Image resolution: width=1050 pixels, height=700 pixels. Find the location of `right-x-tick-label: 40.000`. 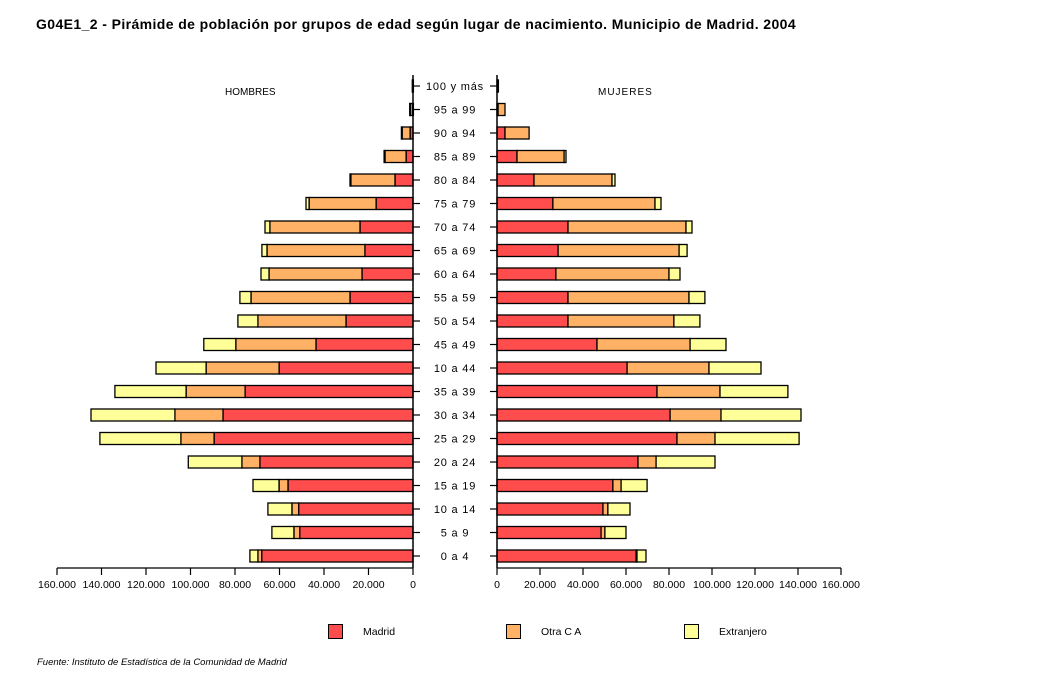

right-x-tick-label: 40.000 is located at coordinates (583, 585).